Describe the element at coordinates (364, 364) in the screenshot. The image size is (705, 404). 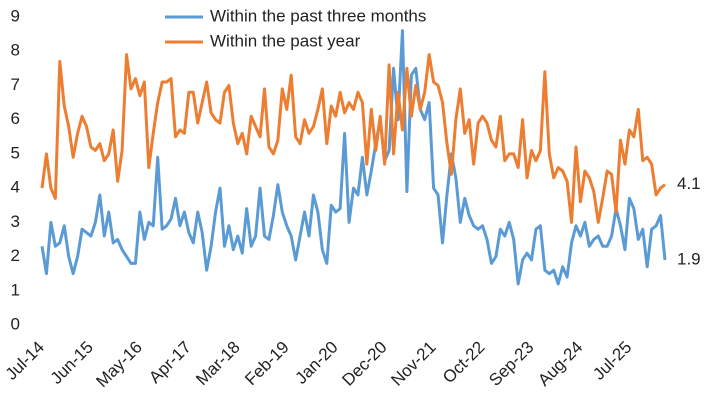
I see `x-tick-label: Dec-20` at that location.